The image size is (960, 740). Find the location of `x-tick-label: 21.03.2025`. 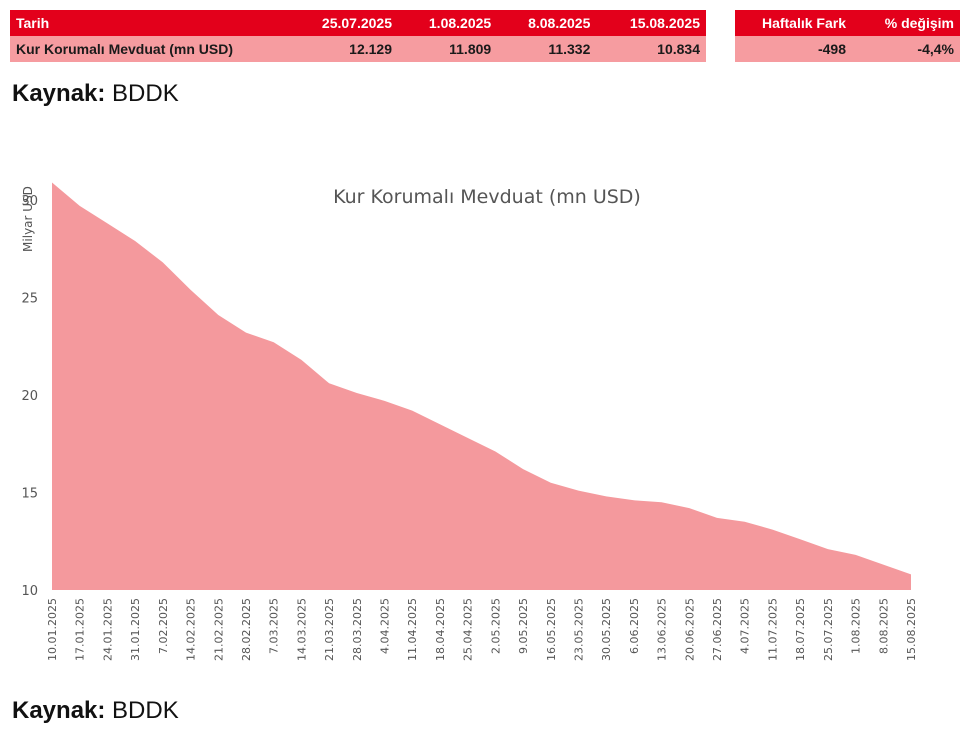

x-tick-label: 21.03.2025 is located at coordinates (329, 629).